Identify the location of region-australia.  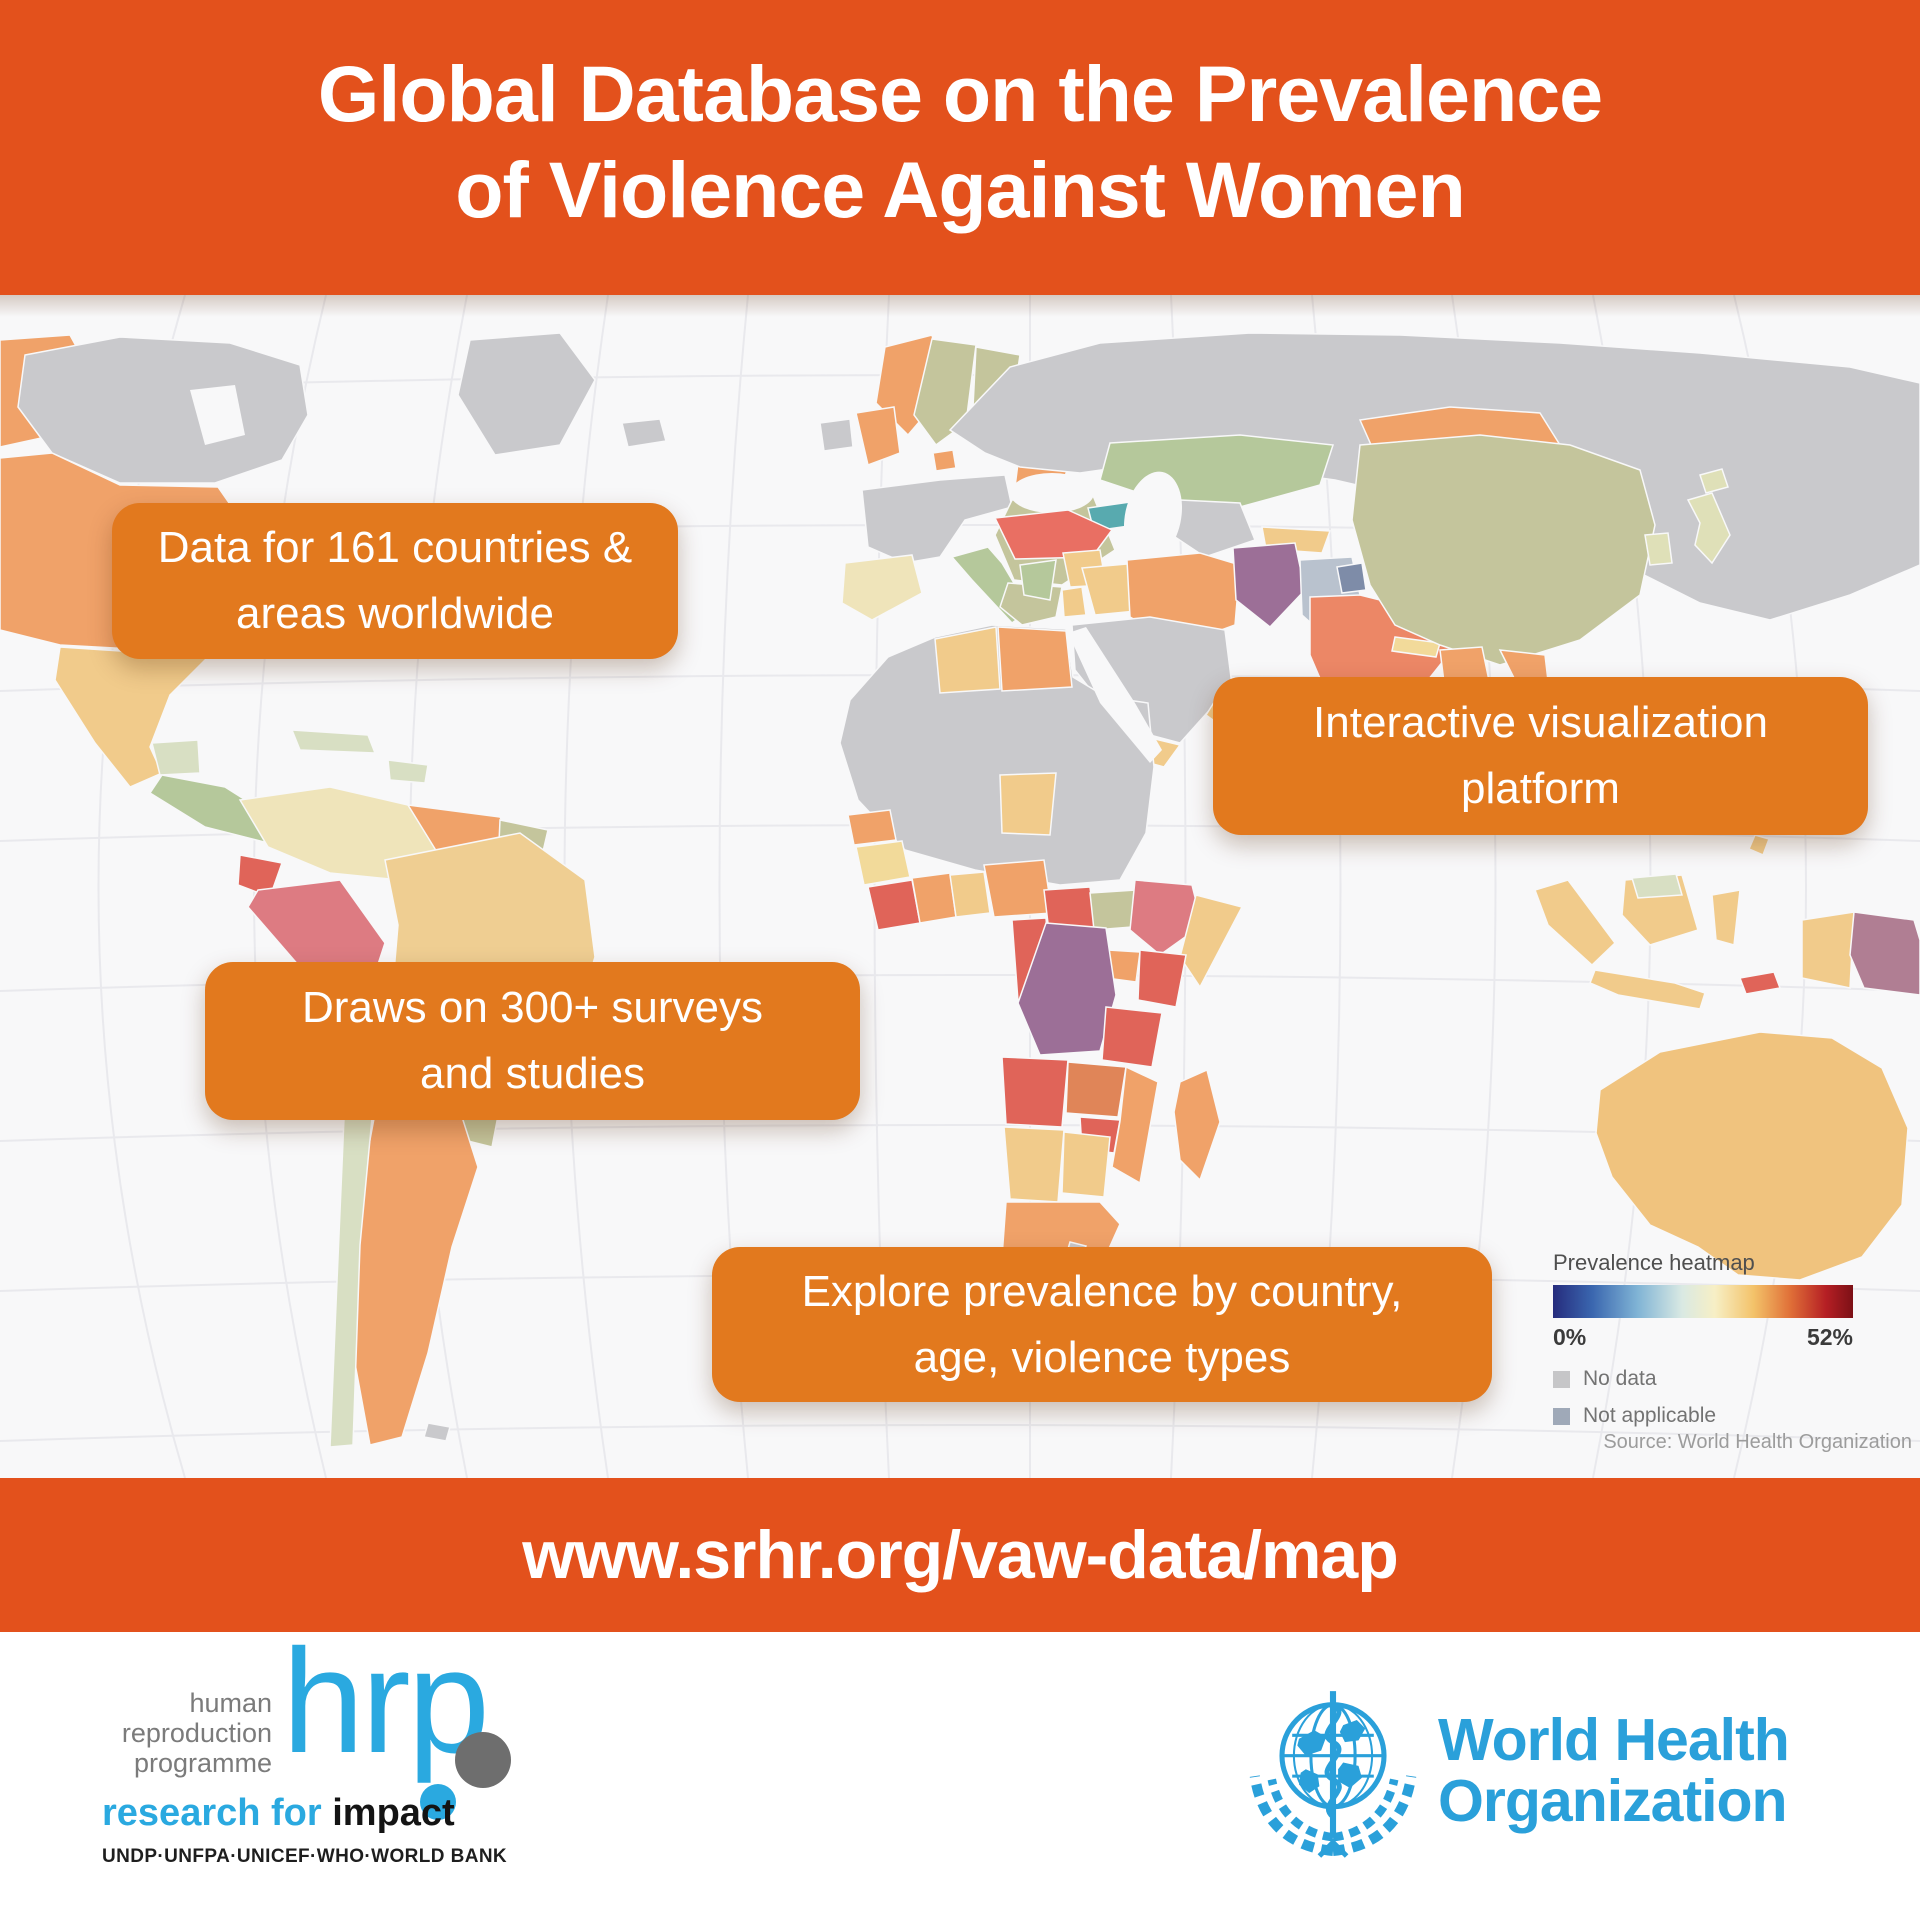
(1752, 1156).